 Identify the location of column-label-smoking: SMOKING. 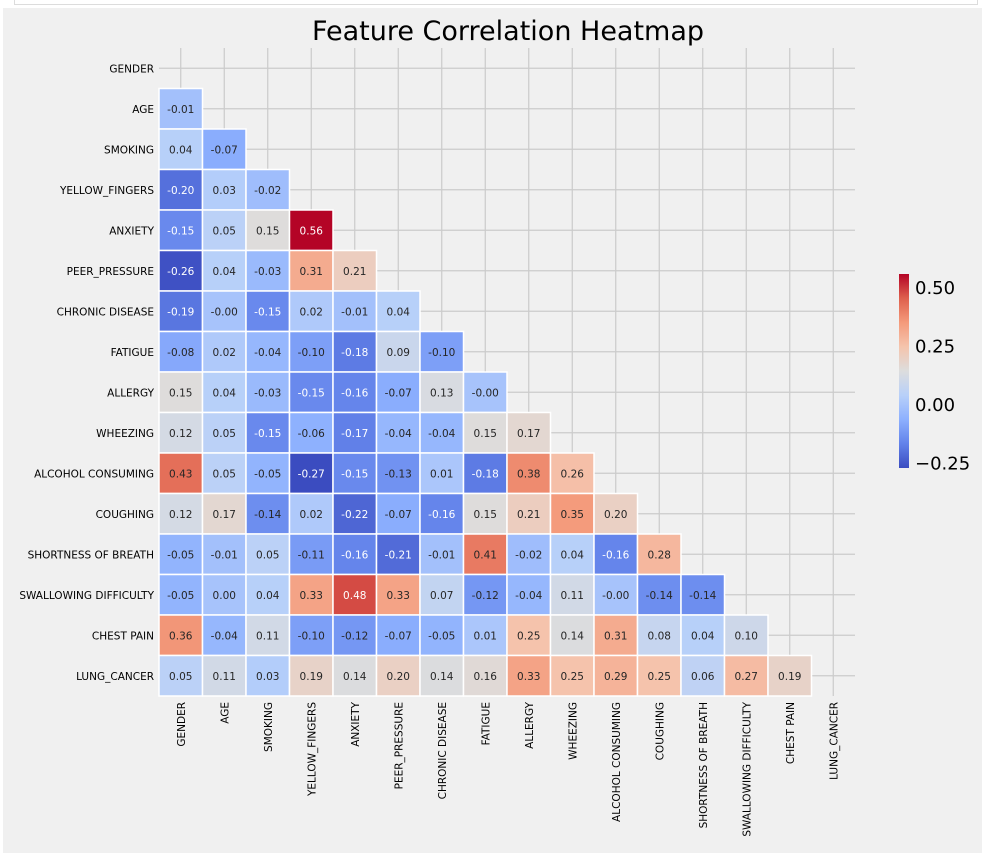
(269, 727).